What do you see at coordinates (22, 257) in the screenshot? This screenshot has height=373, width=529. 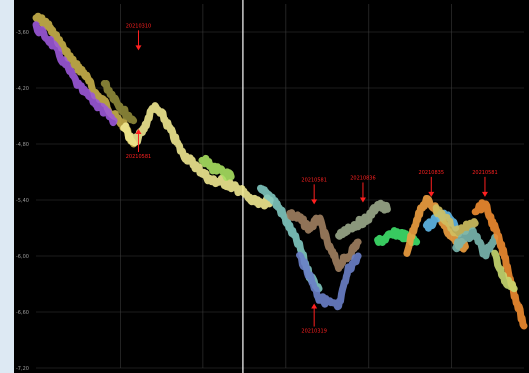 I see `y-tick-label: -6,00` at bounding box center [22, 257].